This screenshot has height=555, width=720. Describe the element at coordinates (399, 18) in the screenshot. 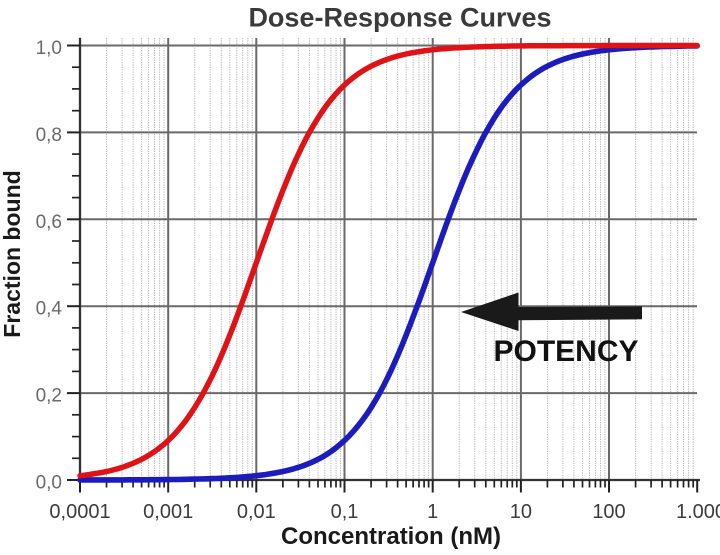

I see `svg-text: Dose-Response Curves` at that location.